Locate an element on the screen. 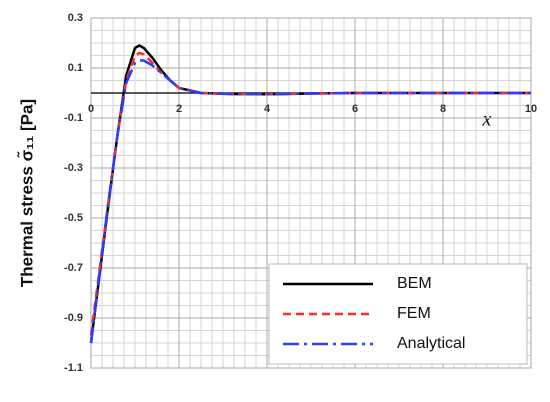 This screenshot has height=402, width=550. x-axis-label: x is located at coordinates (487, 120).